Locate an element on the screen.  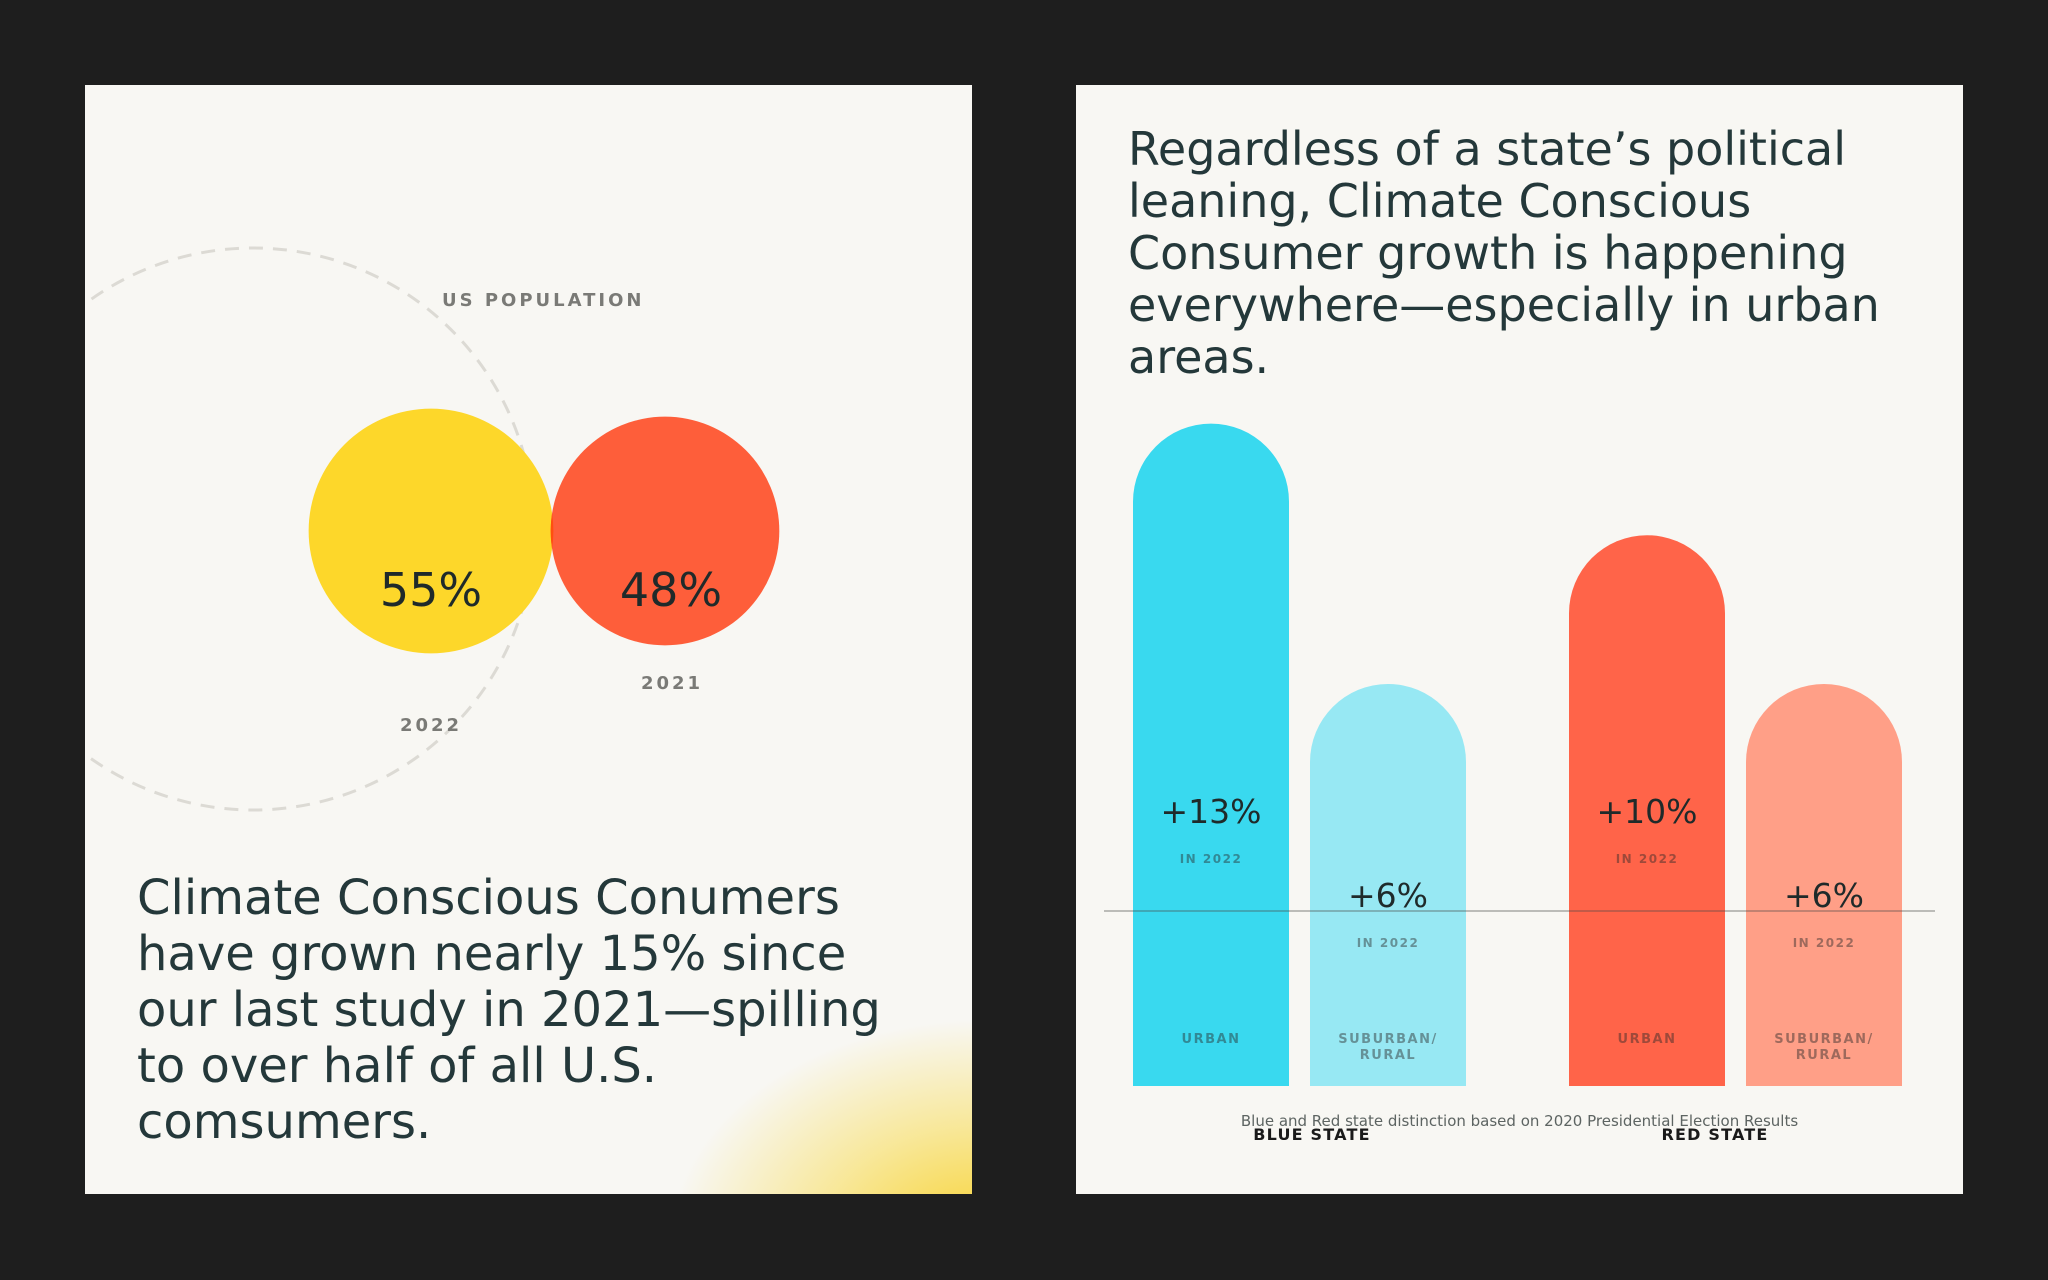
venn-year-2022: 2022 is located at coordinates (431, 725).